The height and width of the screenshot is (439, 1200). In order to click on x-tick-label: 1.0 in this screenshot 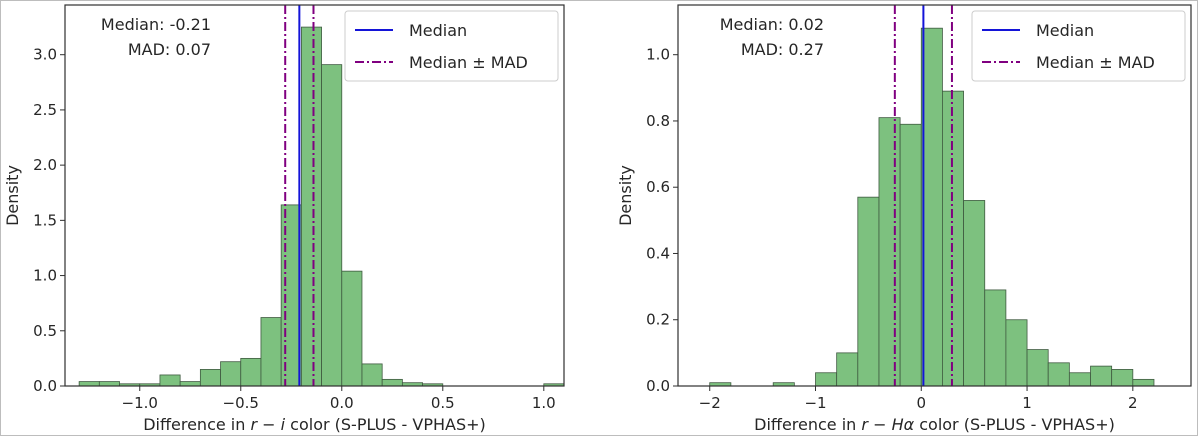, I will do `click(544, 403)`.